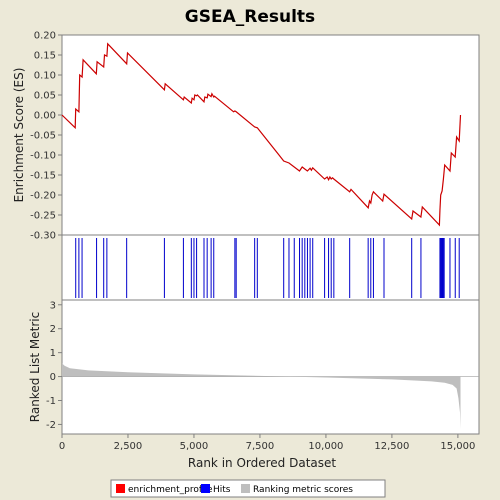 The image size is (500, 500). What do you see at coordinates (51, 425) in the screenshot?
I see `metric-tick-label: -2` at bounding box center [51, 425].